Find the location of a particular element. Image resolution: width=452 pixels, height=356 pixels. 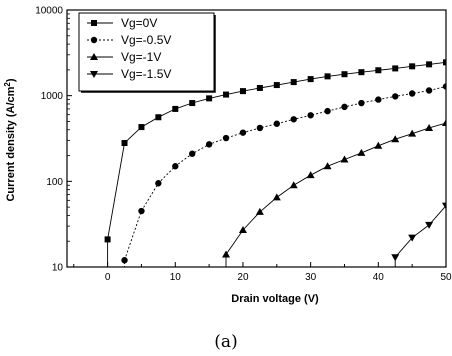

y-axis-title-superscript: 2 is located at coordinates (7, 84).